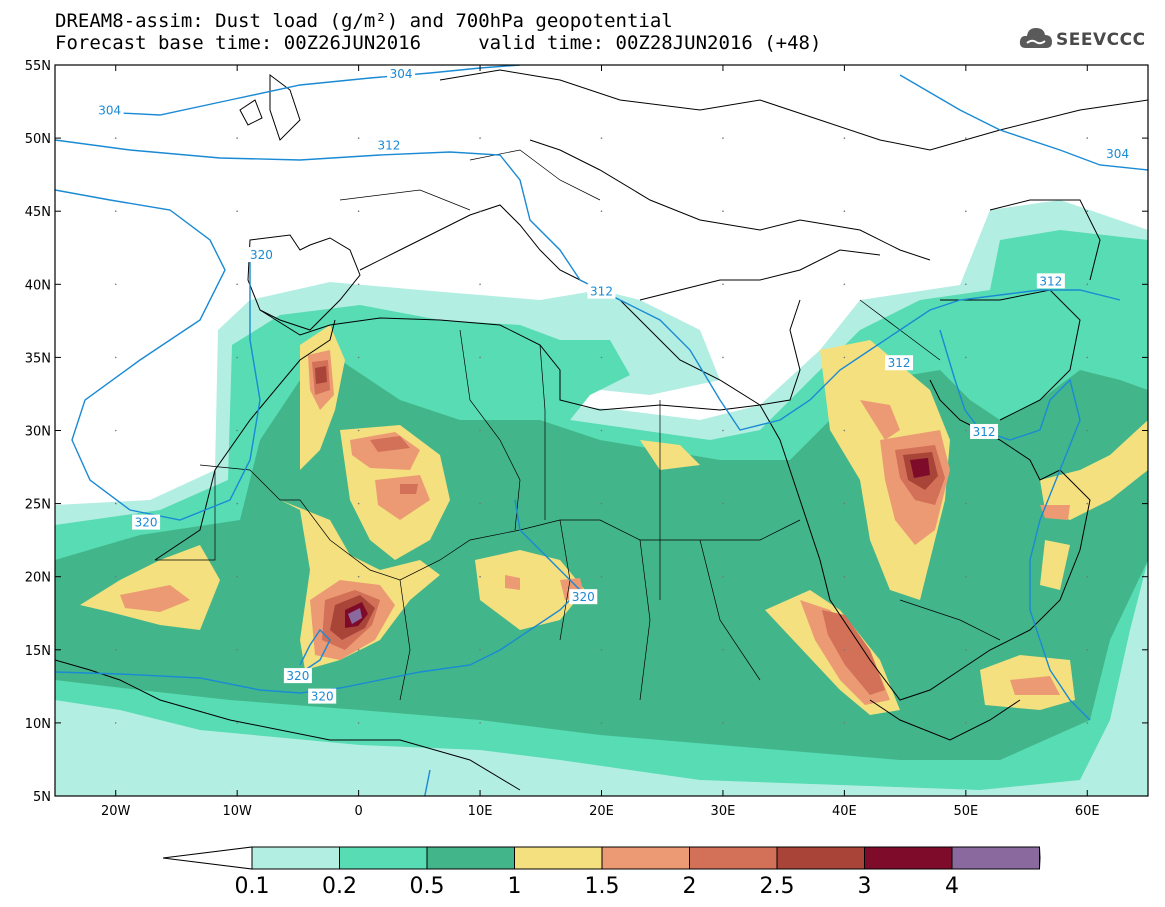 The width and height of the screenshot is (1165, 907). Describe the element at coordinates (1087, 811) in the screenshot. I see `lon-label: 60E` at that location.